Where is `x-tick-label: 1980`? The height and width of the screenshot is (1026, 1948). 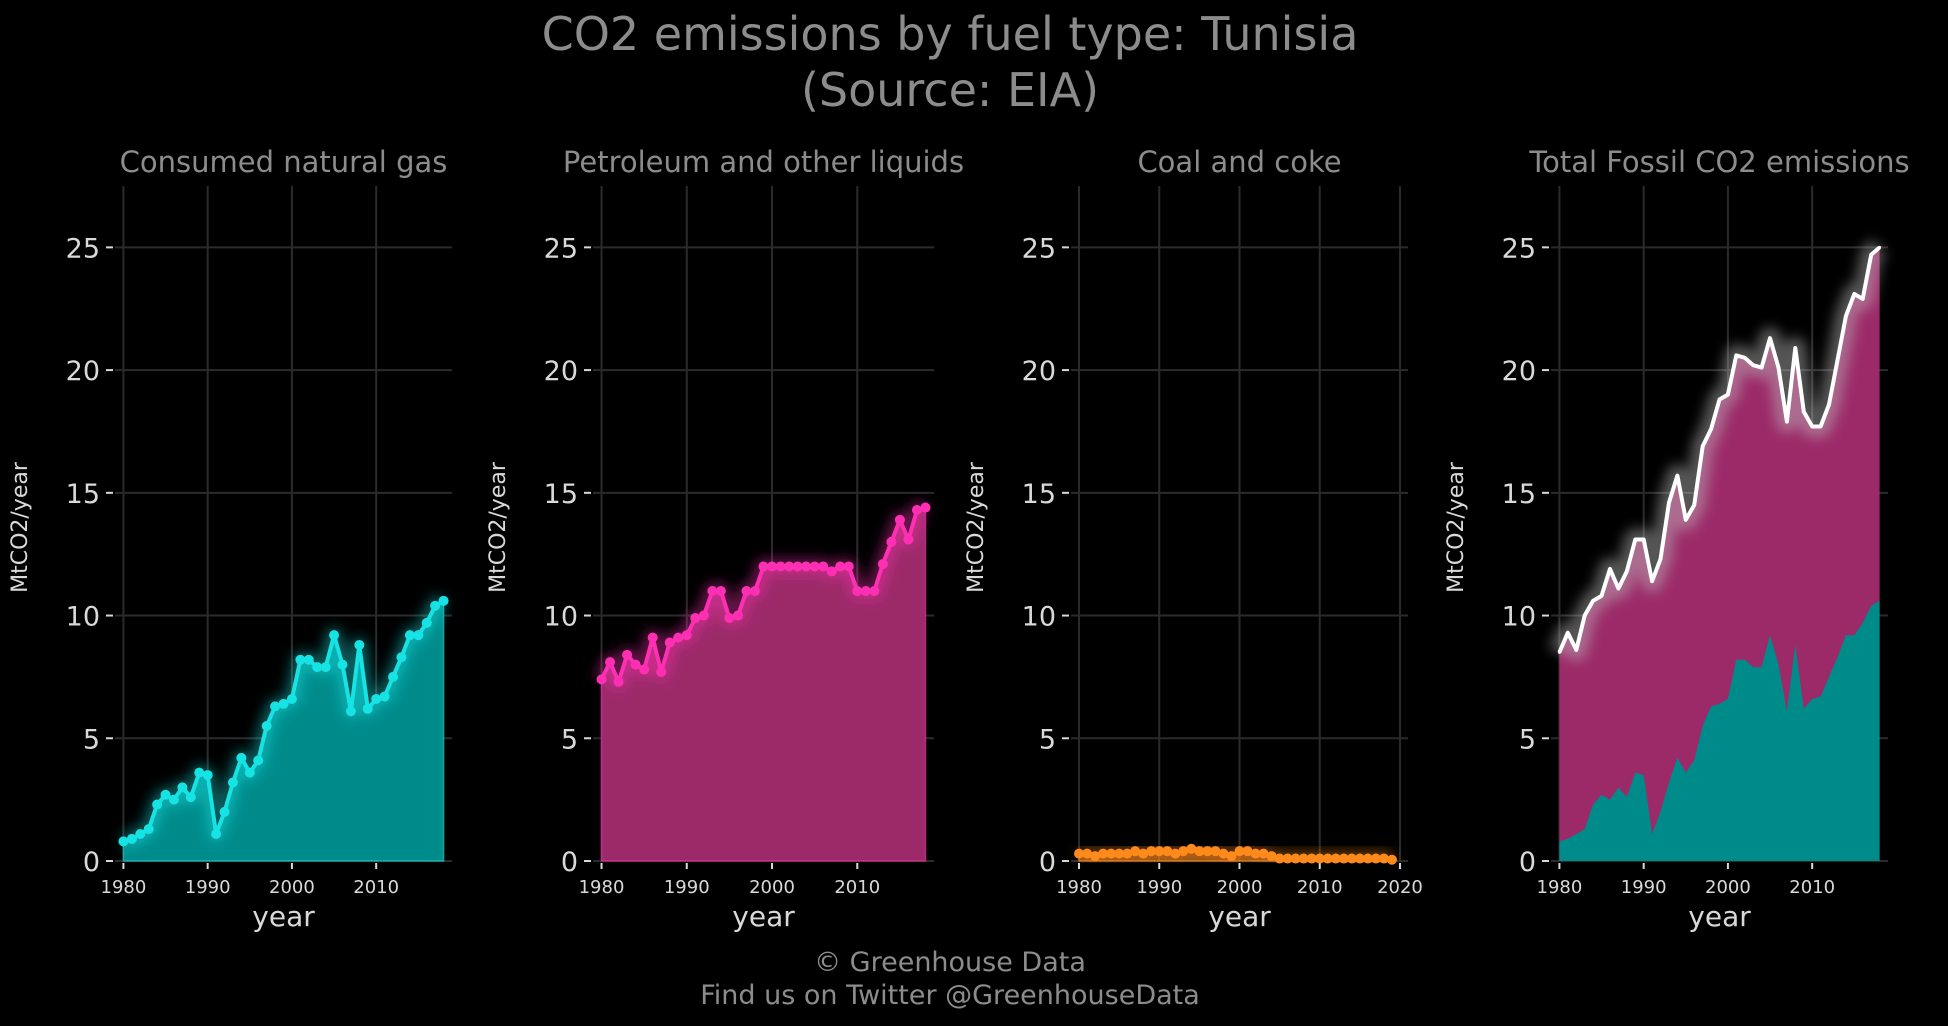 x-tick-label: 1980 is located at coordinates (124, 887).